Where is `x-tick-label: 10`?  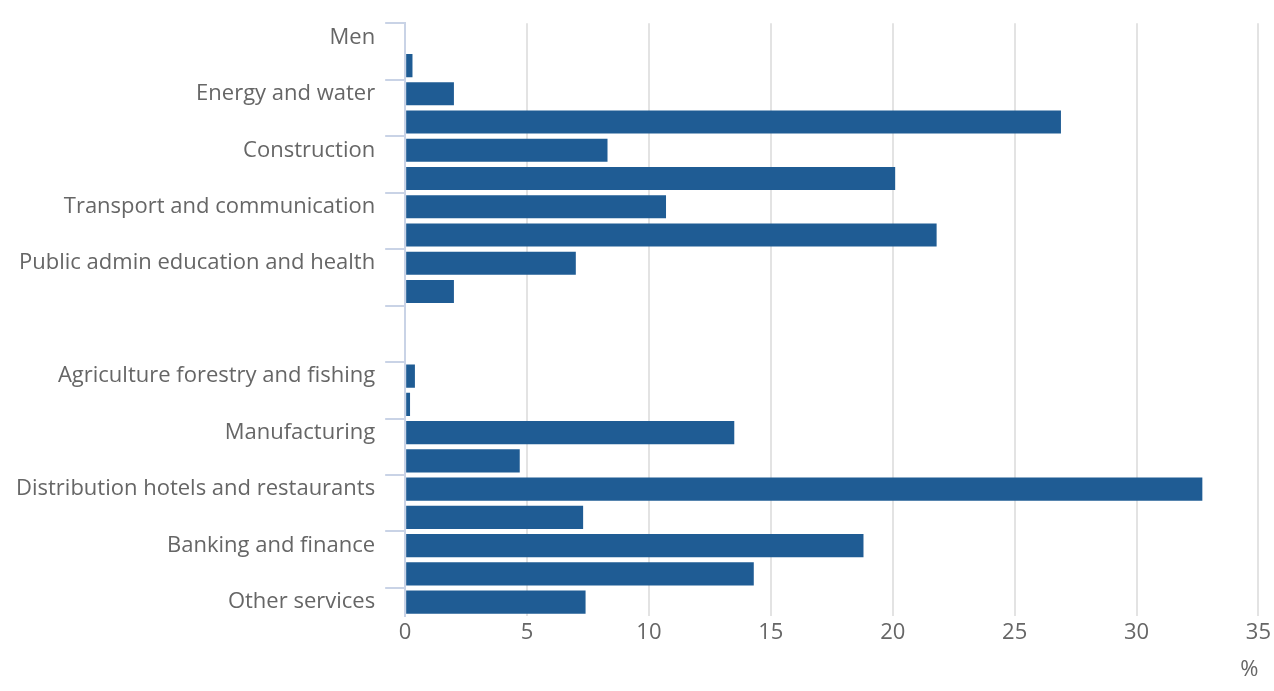
x-tick-label: 10 is located at coordinates (649, 629).